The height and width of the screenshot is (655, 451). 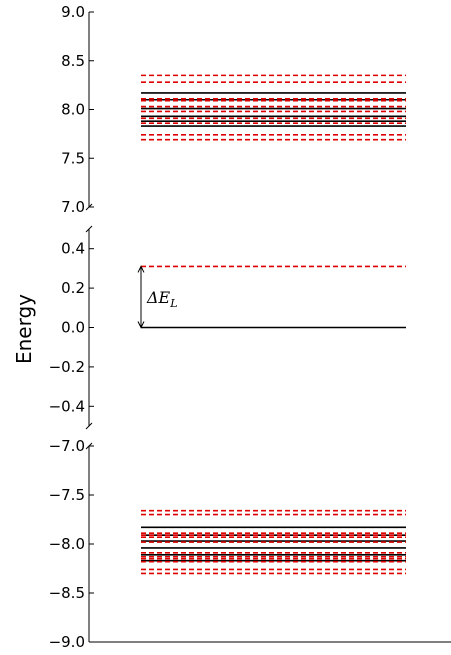 I want to click on upper-tick-label: 7.0, so click(x=73, y=207).